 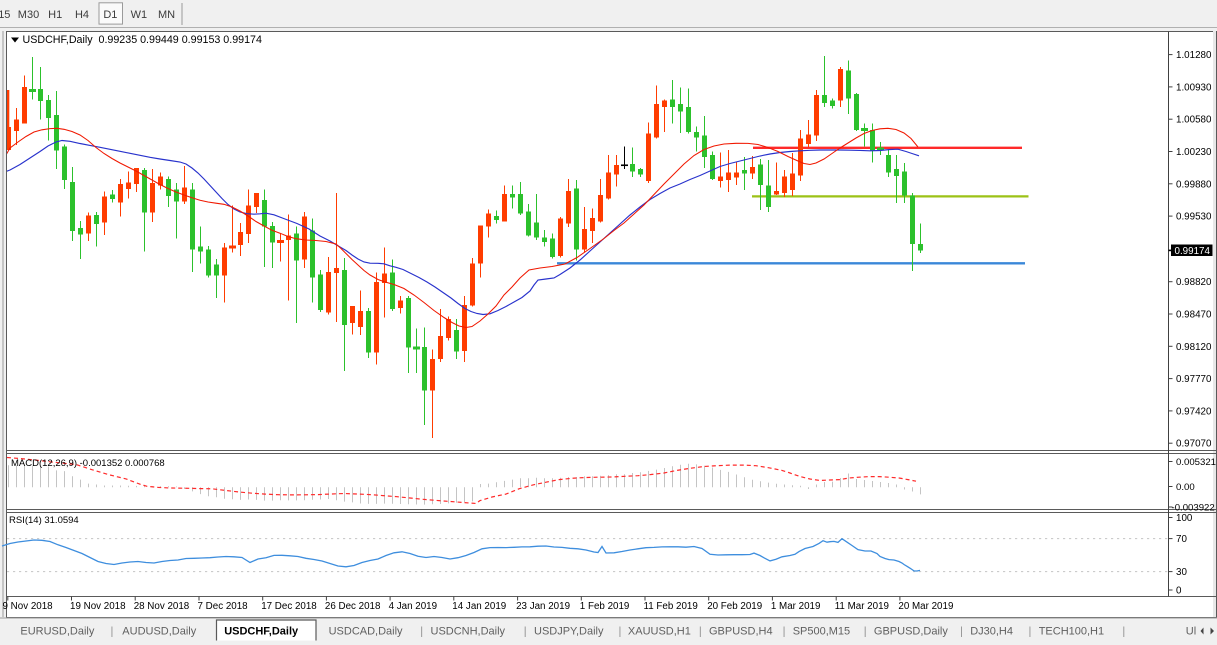 I want to click on svg-text: 100, so click(x=1184, y=518).